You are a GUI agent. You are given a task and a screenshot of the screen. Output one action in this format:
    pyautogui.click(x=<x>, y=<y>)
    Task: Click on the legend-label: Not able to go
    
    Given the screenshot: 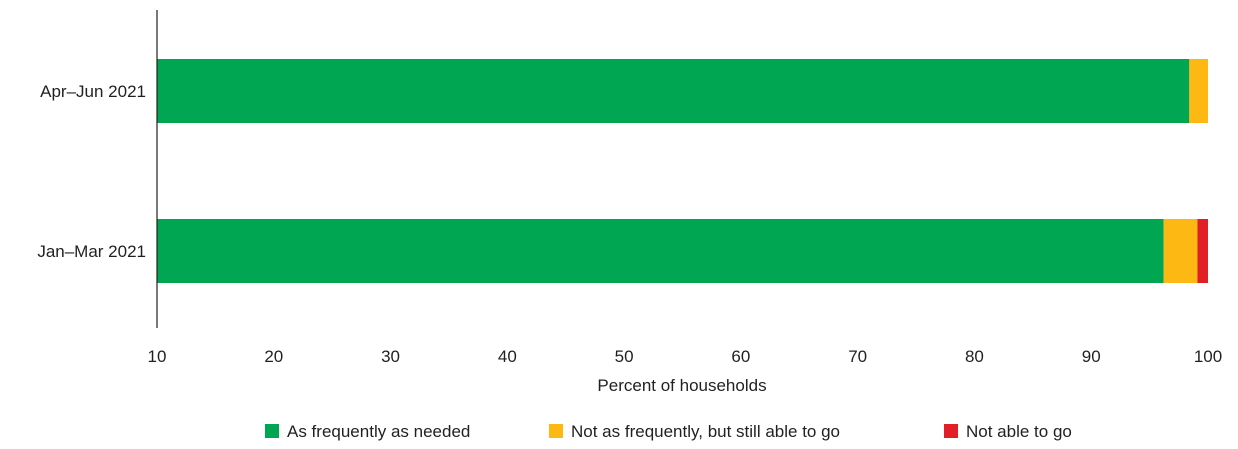 What is the action you would take?
    pyautogui.click(x=1019, y=431)
    